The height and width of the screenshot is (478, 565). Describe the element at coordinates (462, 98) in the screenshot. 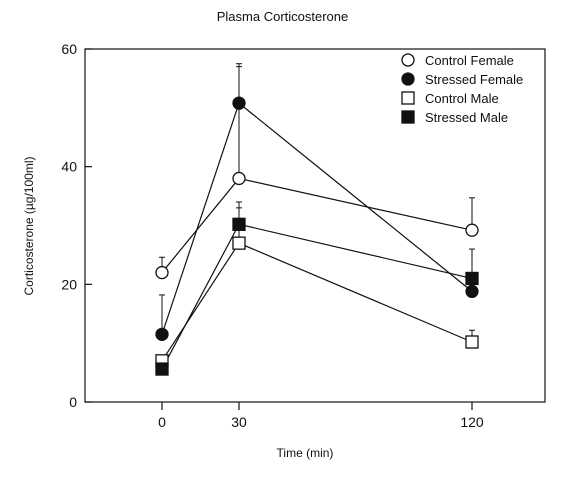

I see `legend-control-male-label: Control Male` at that location.